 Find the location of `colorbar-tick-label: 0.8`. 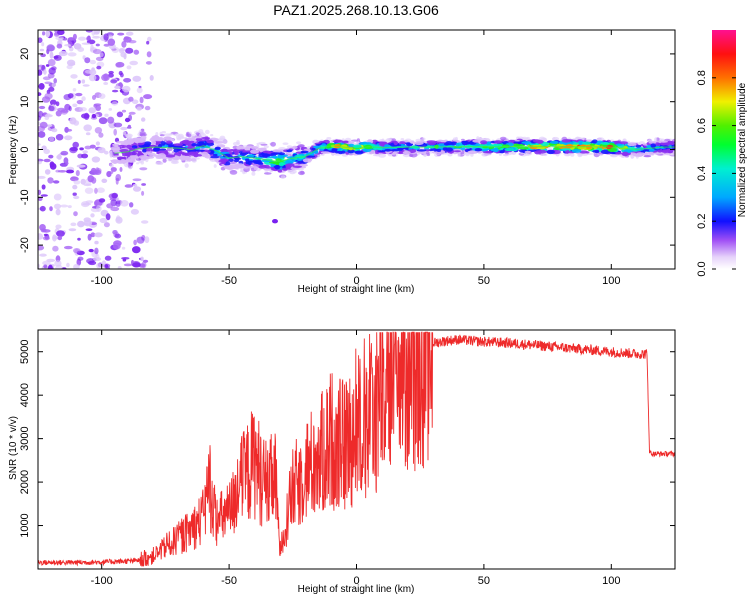

colorbar-tick-label: 0.8 is located at coordinates (702, 77).